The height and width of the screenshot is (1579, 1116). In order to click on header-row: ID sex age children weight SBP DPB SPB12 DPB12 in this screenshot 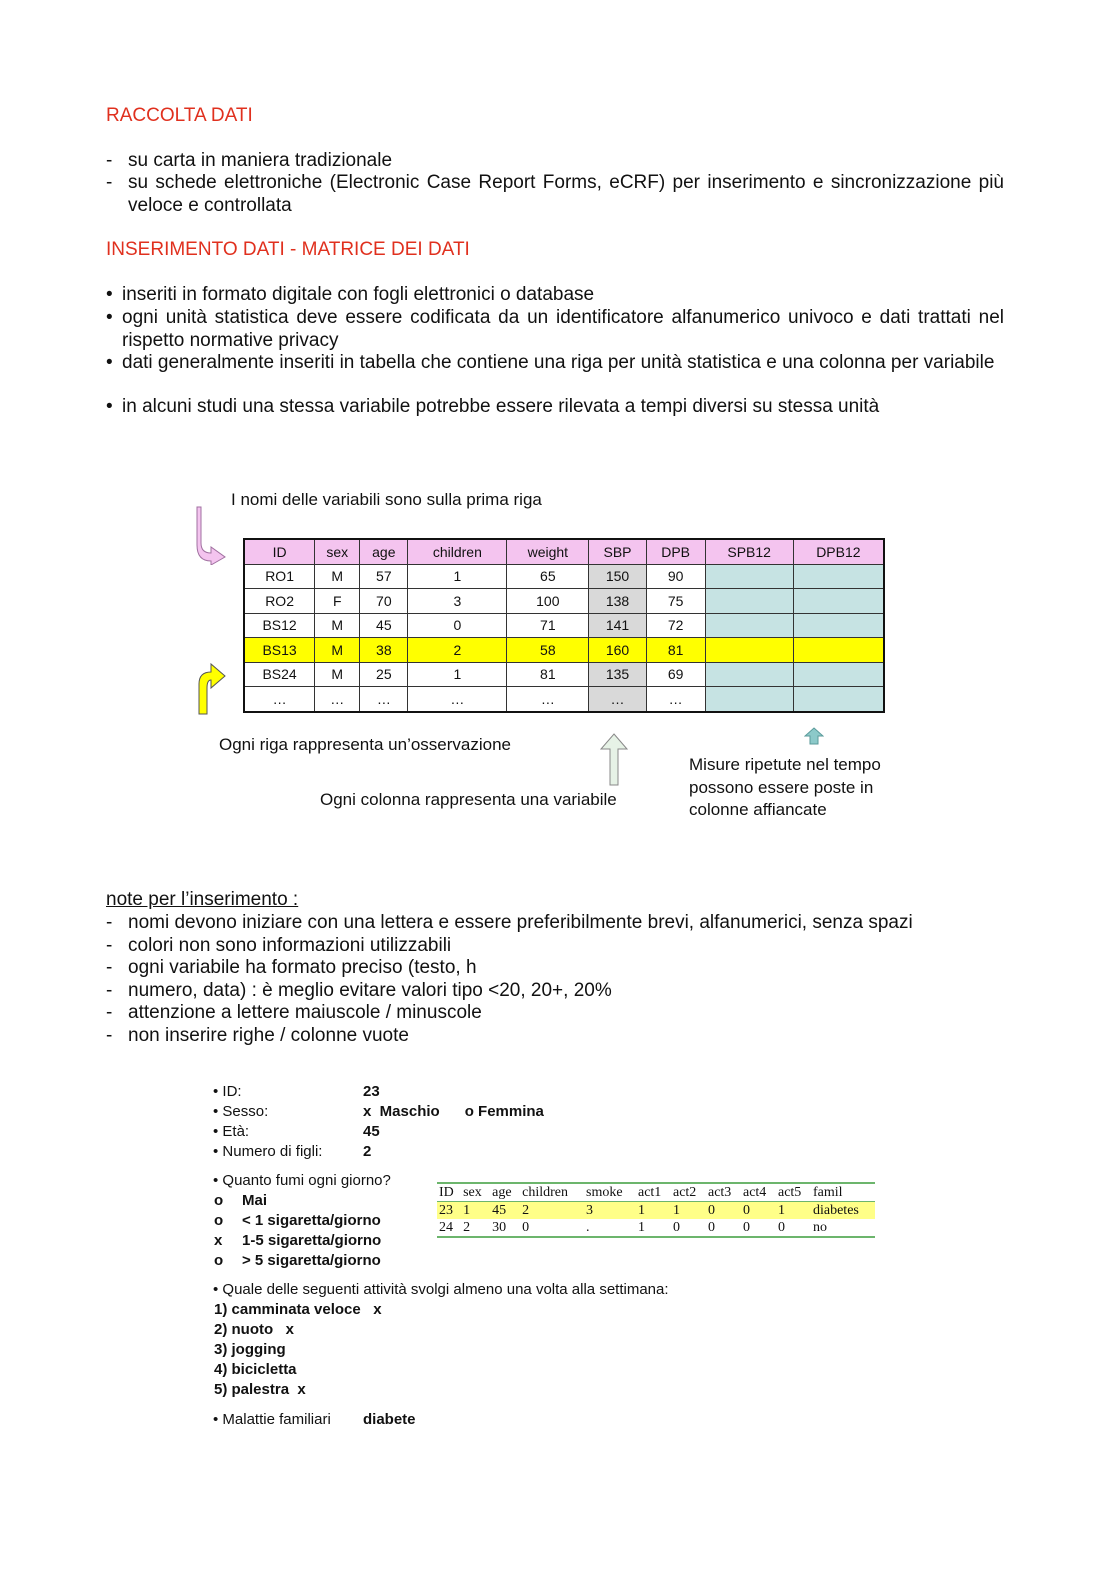, I will do `click(564, 551)`.